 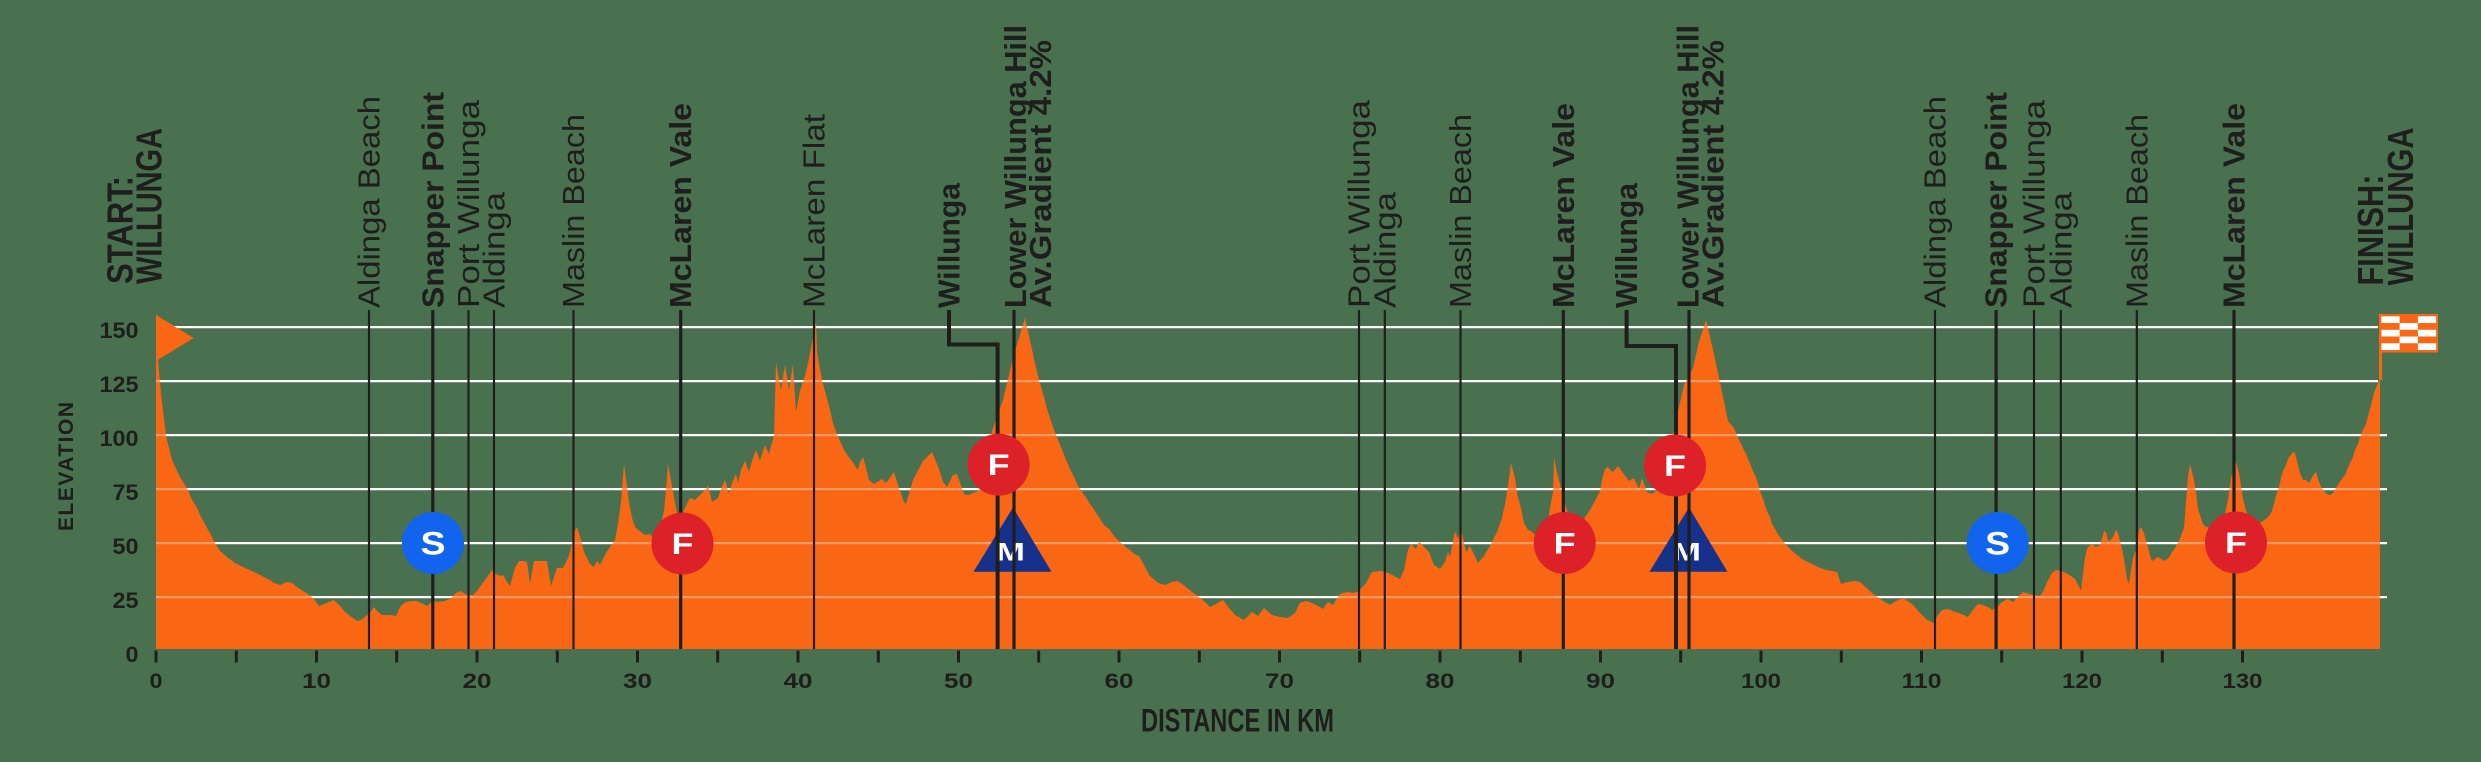 I want to click on svg-text: DISTANCE IN KM, so click(x=1237, y=721).